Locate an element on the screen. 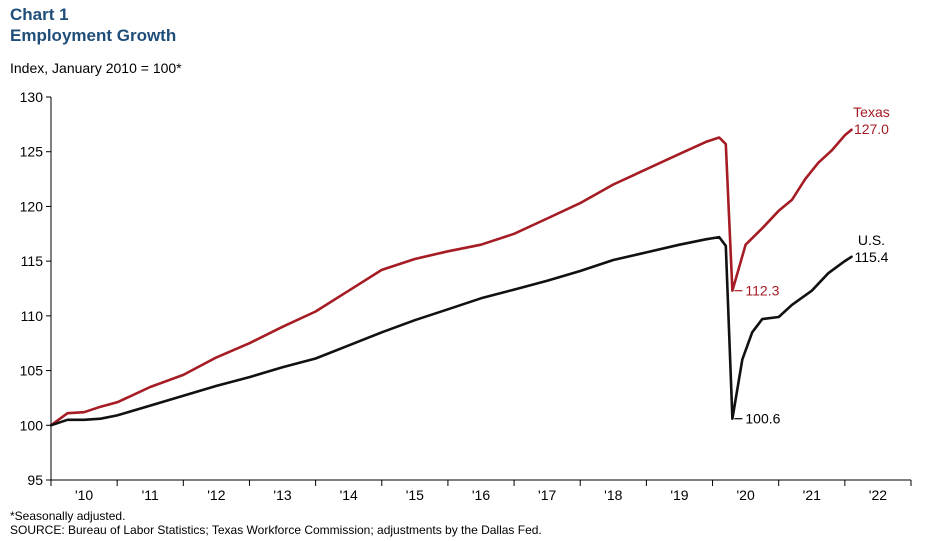  x-tick-label: '10 is located at coordinates (84, 495).